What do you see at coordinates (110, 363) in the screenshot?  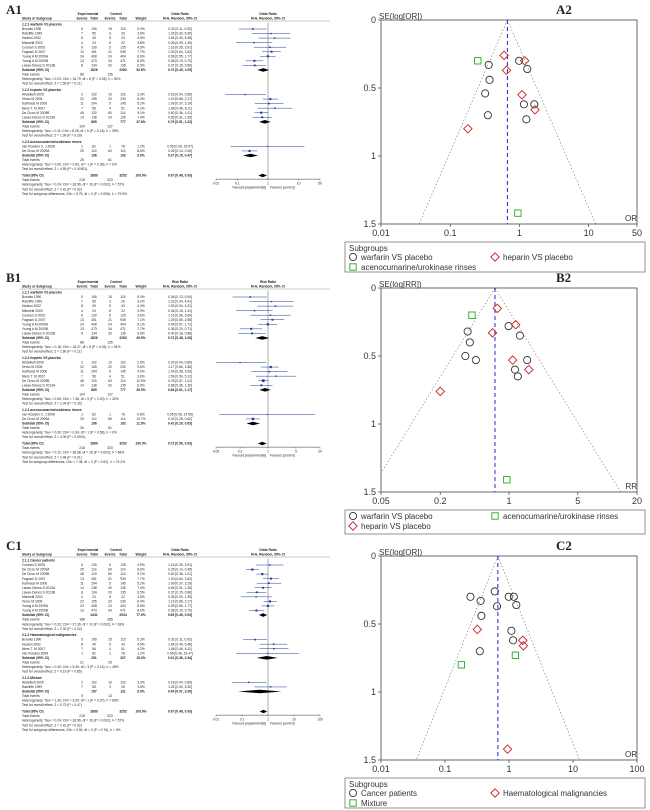 I see `study-row-1-0-ctrl-events: 10` at bounding box center [110, 363].